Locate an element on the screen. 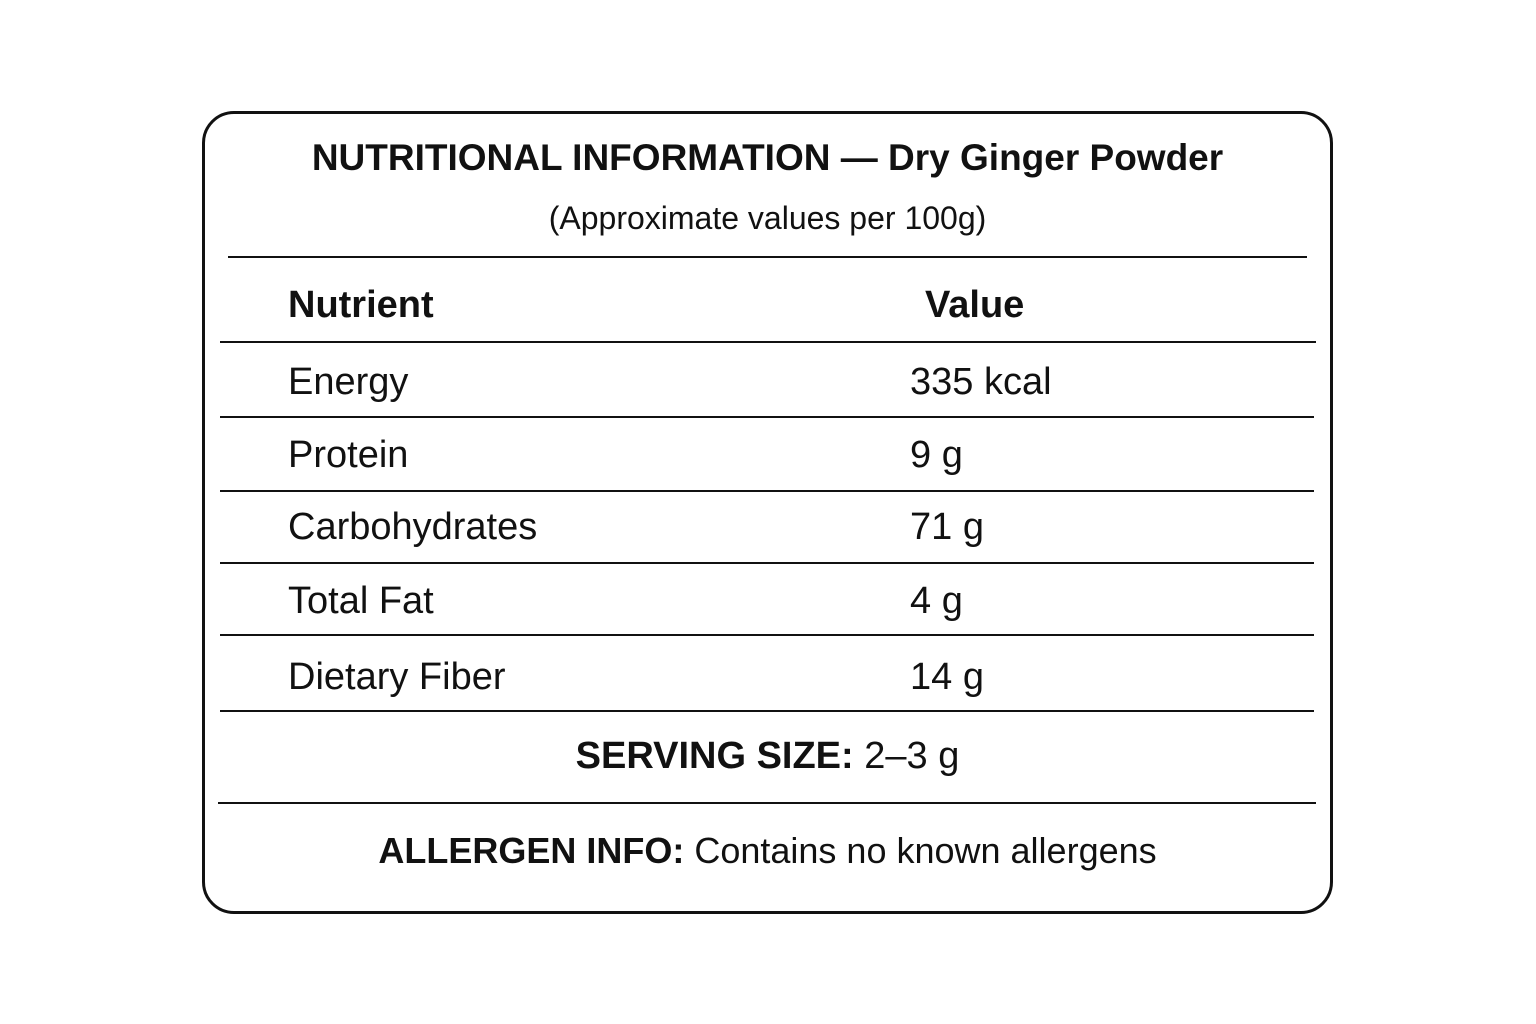 The height and width of the screenshot is (1024, 1536). serving-value: 2–3 g is located at coordinates (912, 756).